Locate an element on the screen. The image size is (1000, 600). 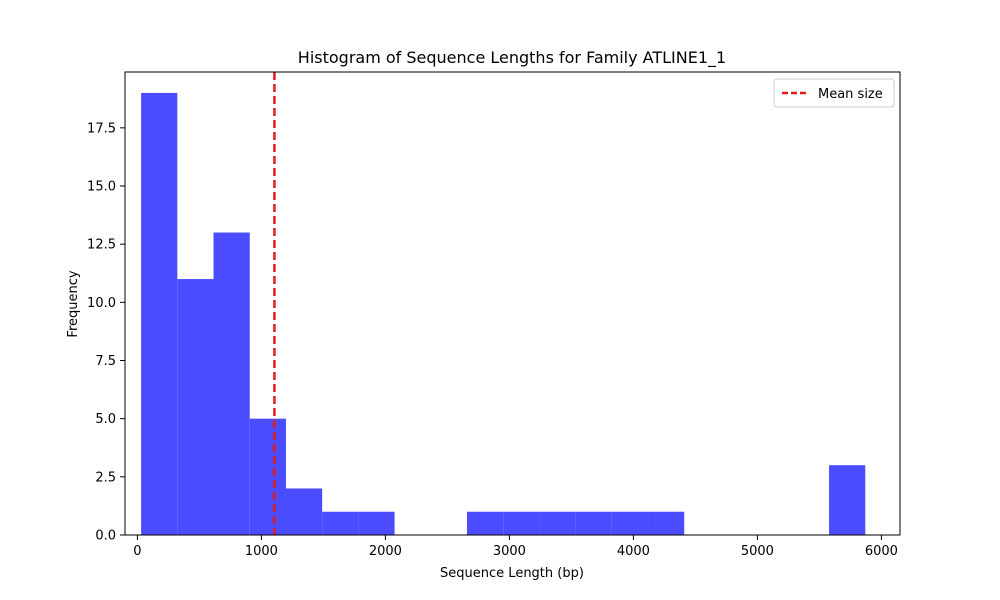
y-axis-ticks: 0.0 2.5 5.0 7.5 10.0 12.5 15.0 17.5 is located at coordinates (106, 332).